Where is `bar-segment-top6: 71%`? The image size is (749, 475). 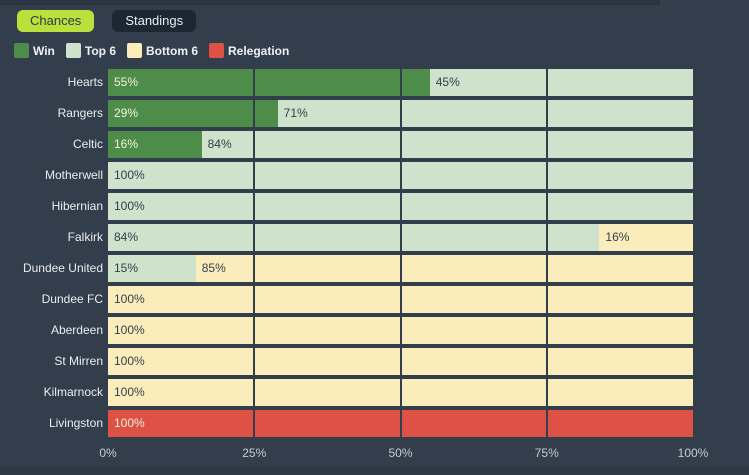
bar-segment-top6: 71% is located at coordinates (485, 113).